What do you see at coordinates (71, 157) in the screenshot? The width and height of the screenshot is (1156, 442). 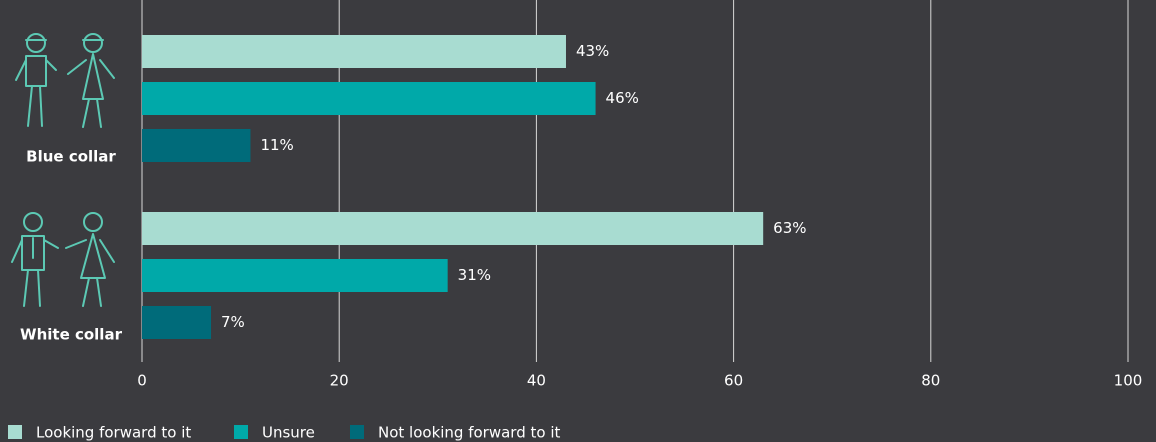 I see `category-label: Blue collar` at bounding box center [71, 157].